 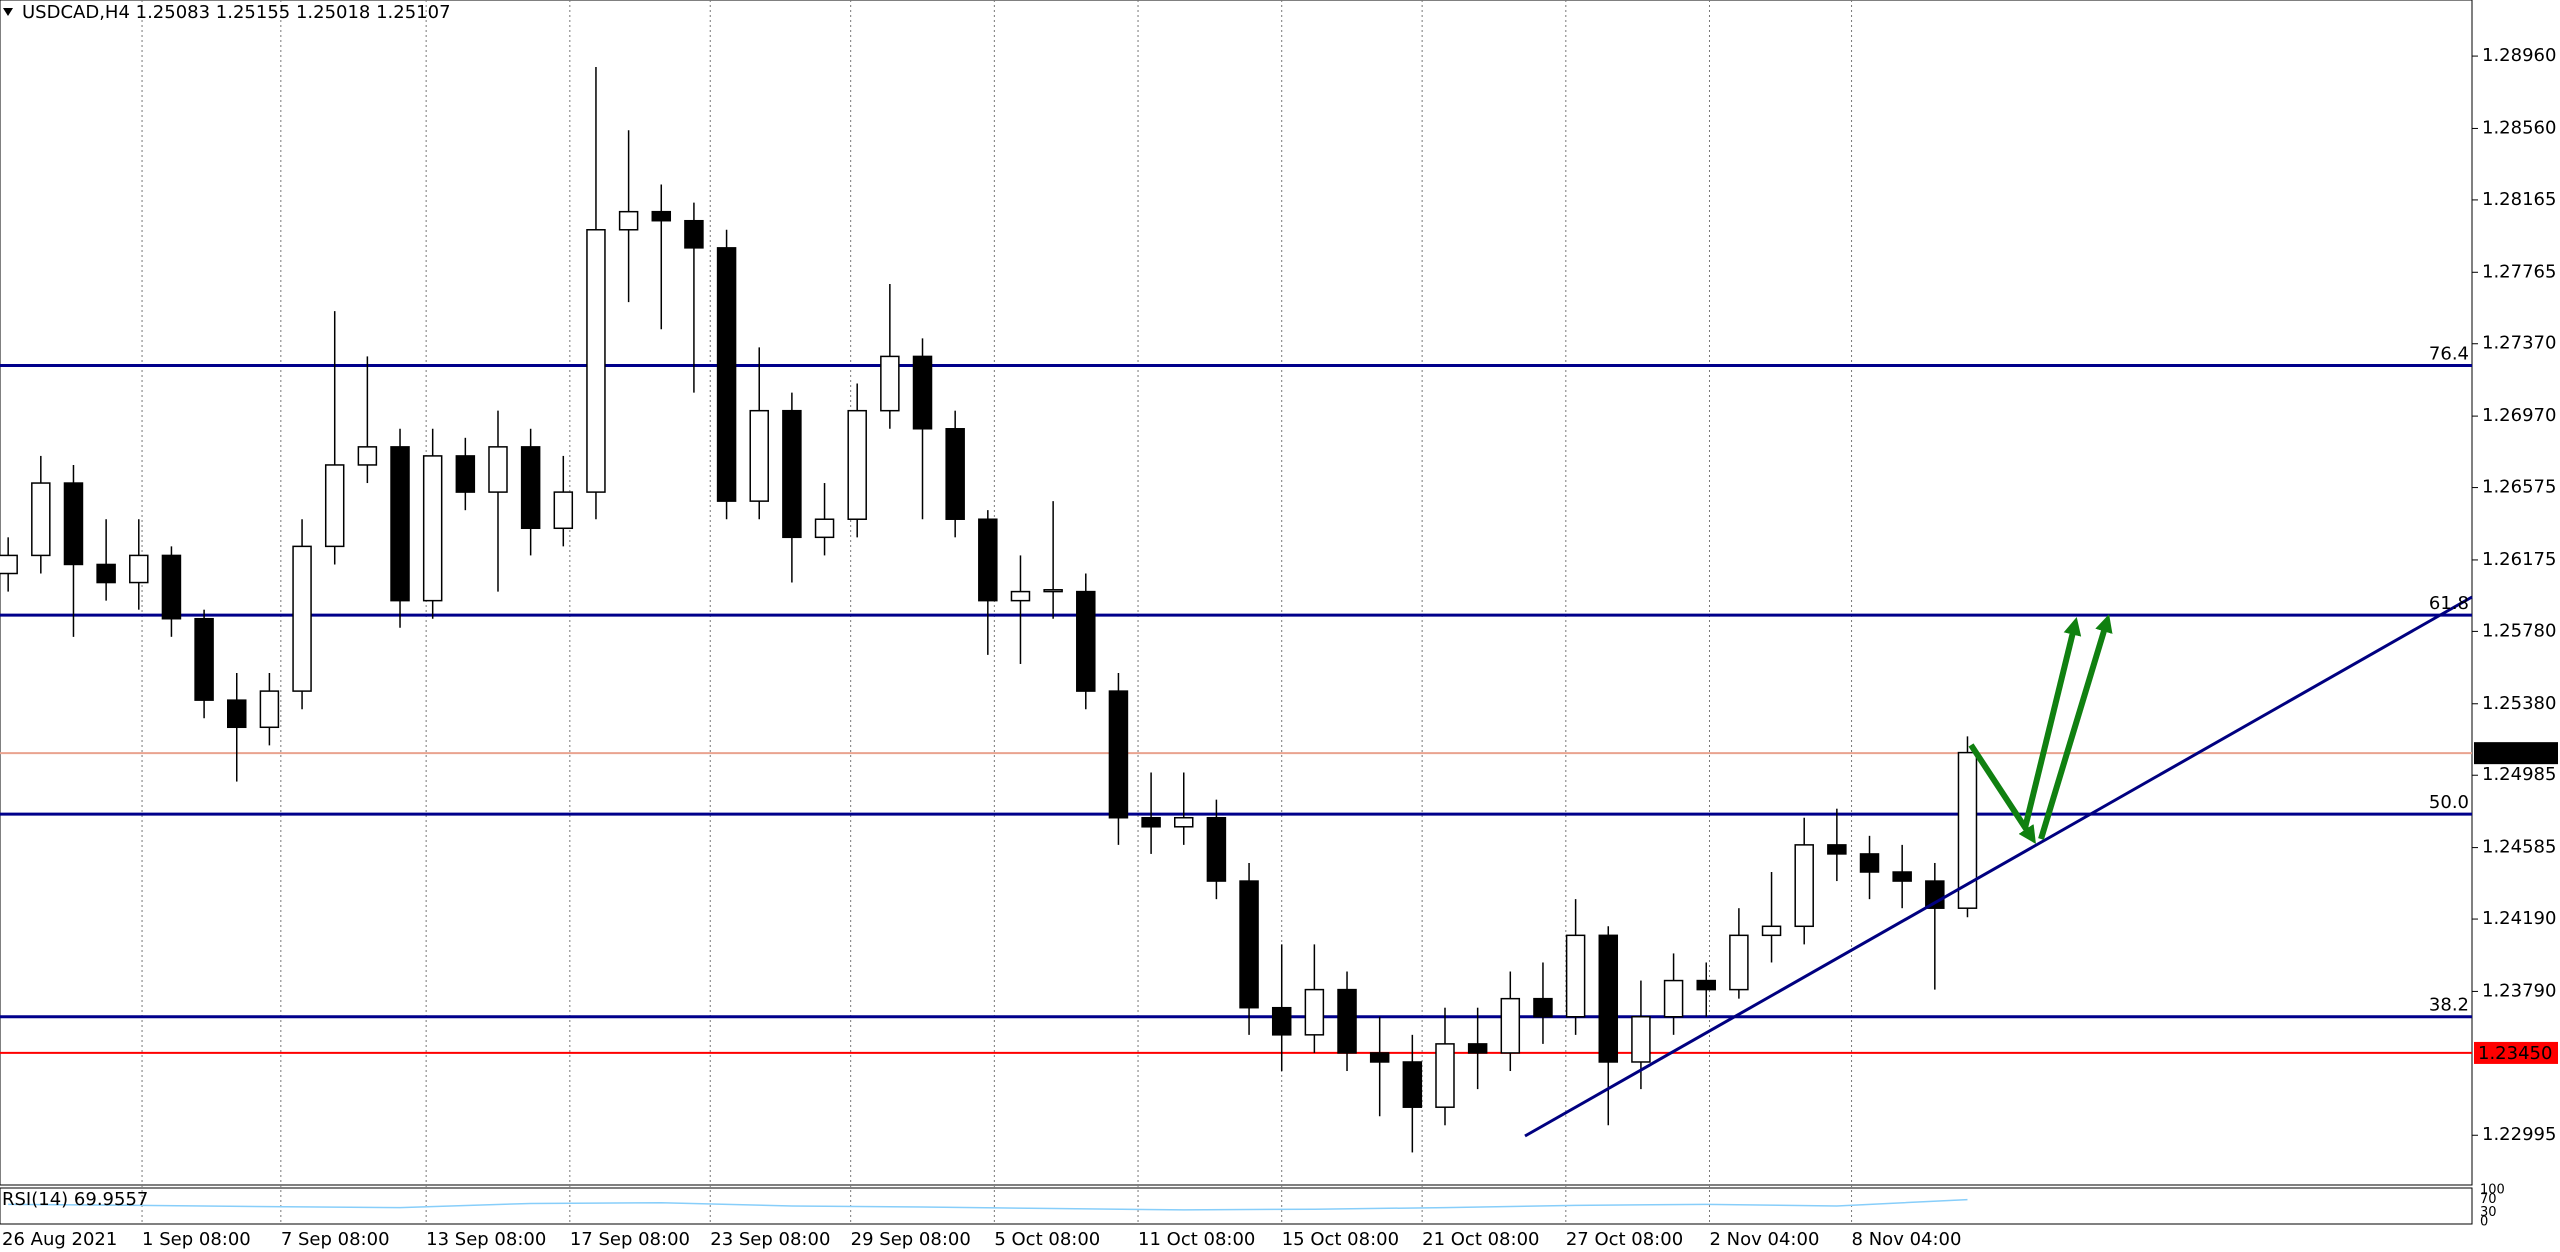 I want to click on level-label: 38.2, so click(x=2449, y=1005).